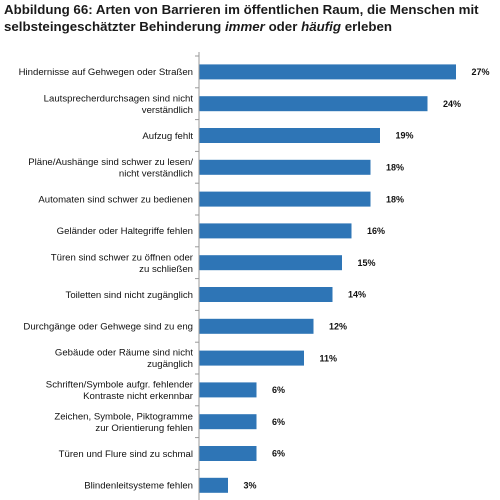 The height and width of the screenshot is (500, 500). Describe the element at coordinates (481, 72) in the screenshot. I see `data-label: 27%` at that location.